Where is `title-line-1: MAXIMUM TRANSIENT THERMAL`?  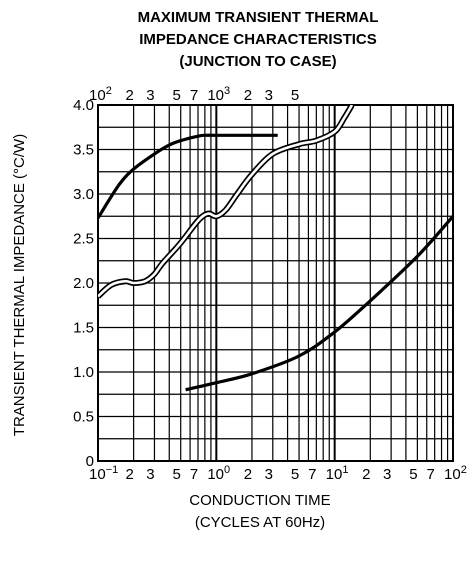
title-line-1: MAXIMUM TRANSIENT THERMAL is located at coordinates (258, 17).